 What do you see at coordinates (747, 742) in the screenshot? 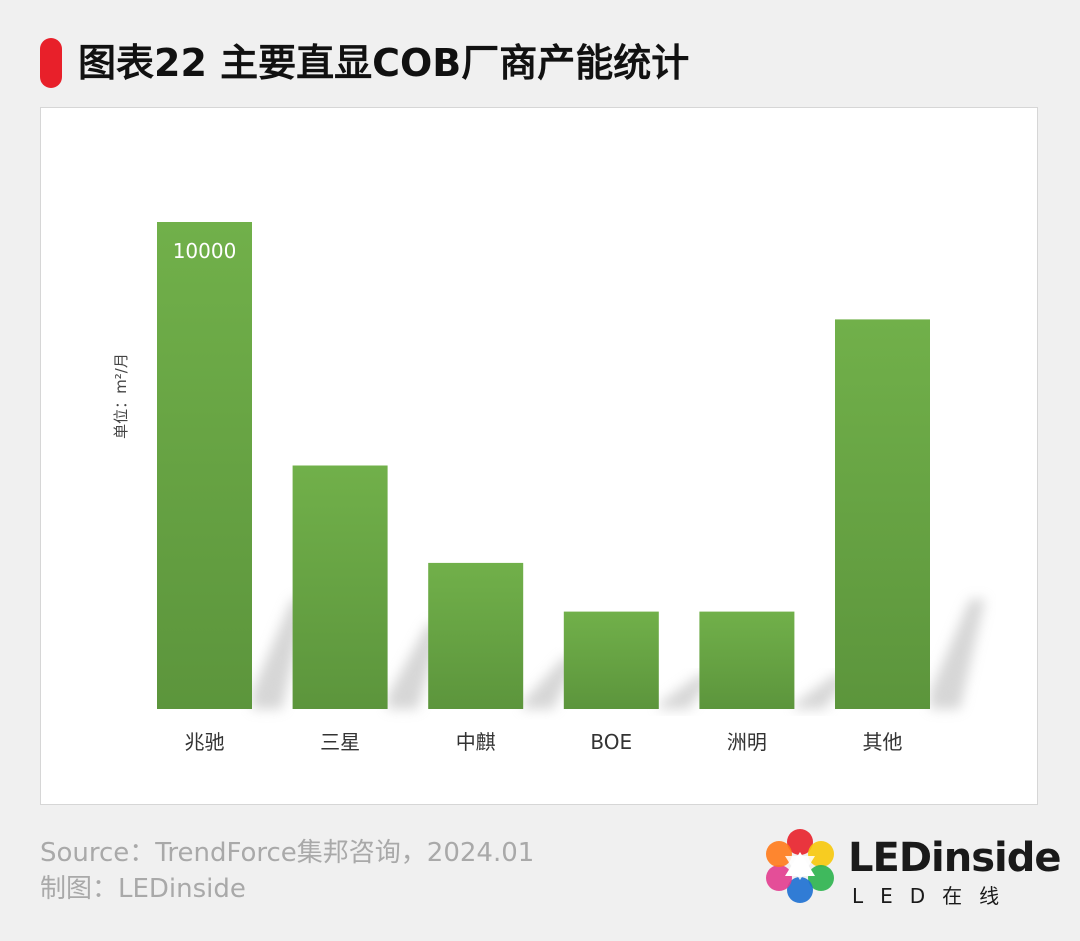
I see `x-tick-label: 洲明` at bounding box center [747, 742].